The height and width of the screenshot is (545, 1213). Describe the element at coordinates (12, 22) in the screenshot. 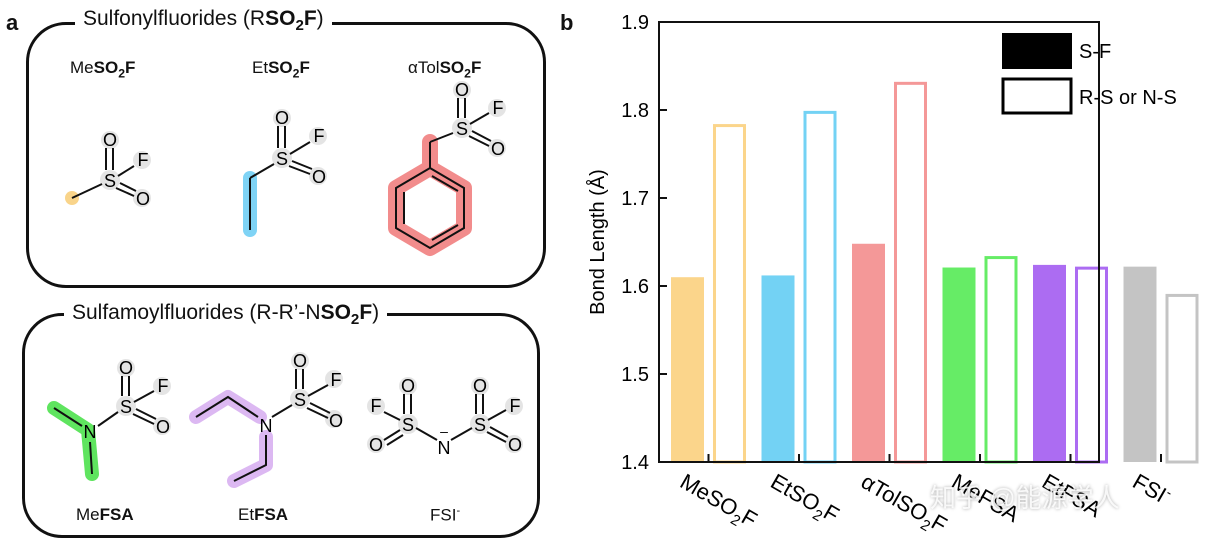

I see `panel-a-letter: a` at that location.